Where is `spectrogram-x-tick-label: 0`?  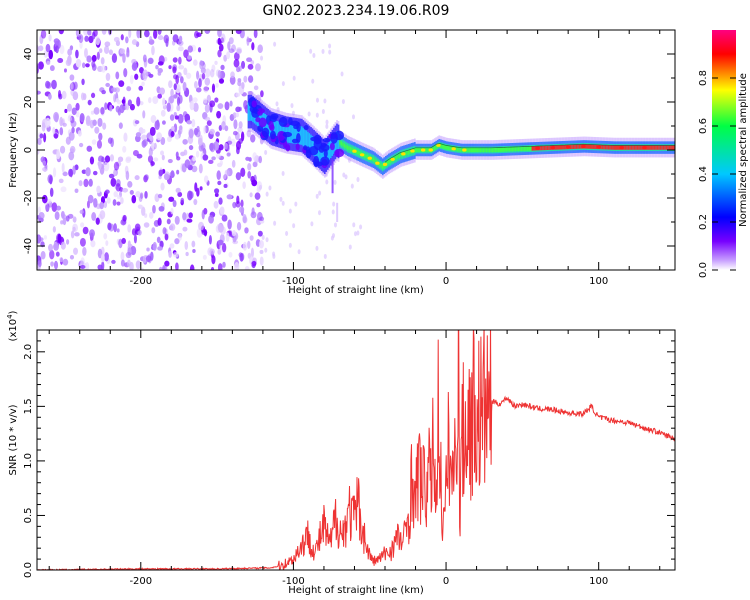 spectrogram-x-tick-label: 0 is located at coordinates (446, 281).